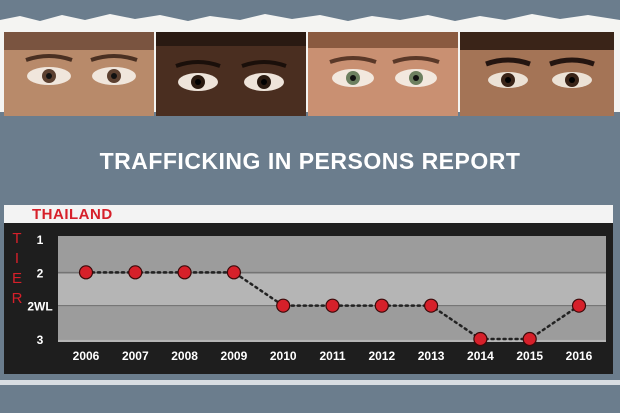 The width and height of the screenshot is (620, 413). What do you see at coordinates (17, 258) in the screenshot?
I see `y-axis-title-letter: I` at bounding box center [17, 258].